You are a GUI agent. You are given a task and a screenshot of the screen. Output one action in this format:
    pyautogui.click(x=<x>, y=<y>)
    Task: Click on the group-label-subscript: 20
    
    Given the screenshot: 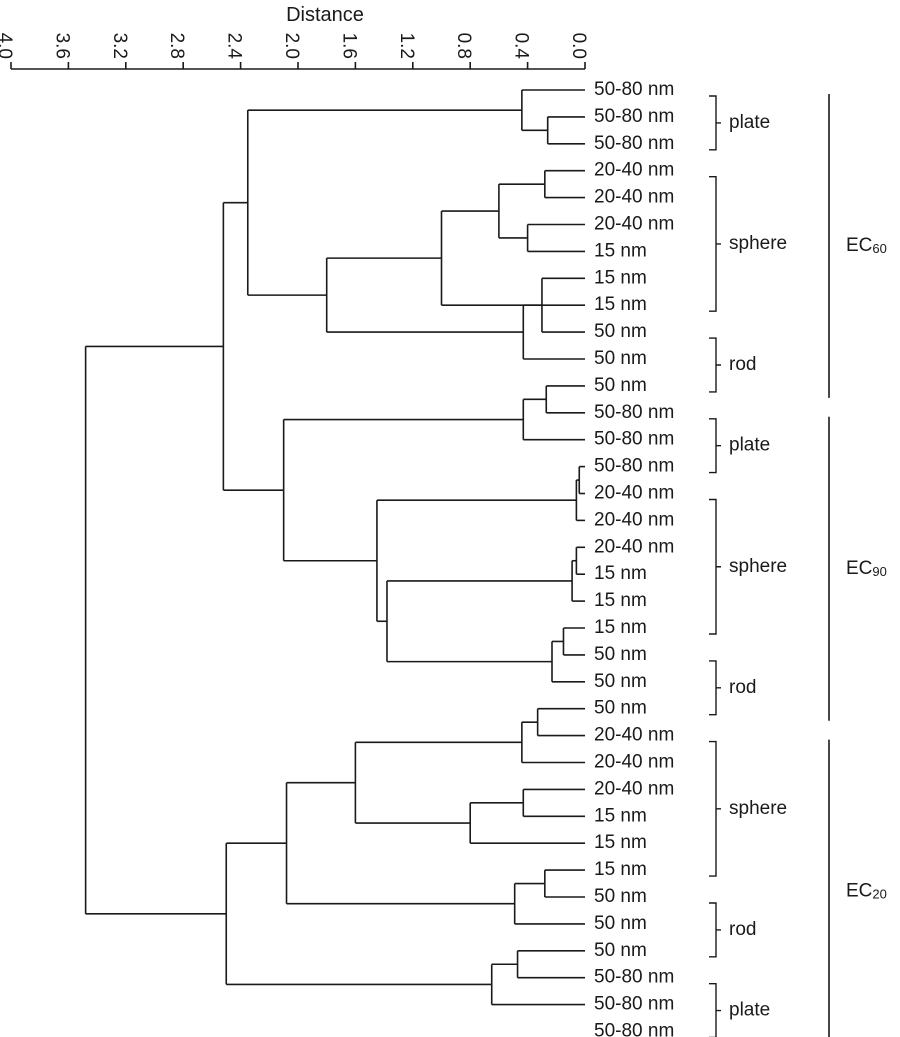 What is the action you would take?
    pyautogui.click(x=879, y=894)
    